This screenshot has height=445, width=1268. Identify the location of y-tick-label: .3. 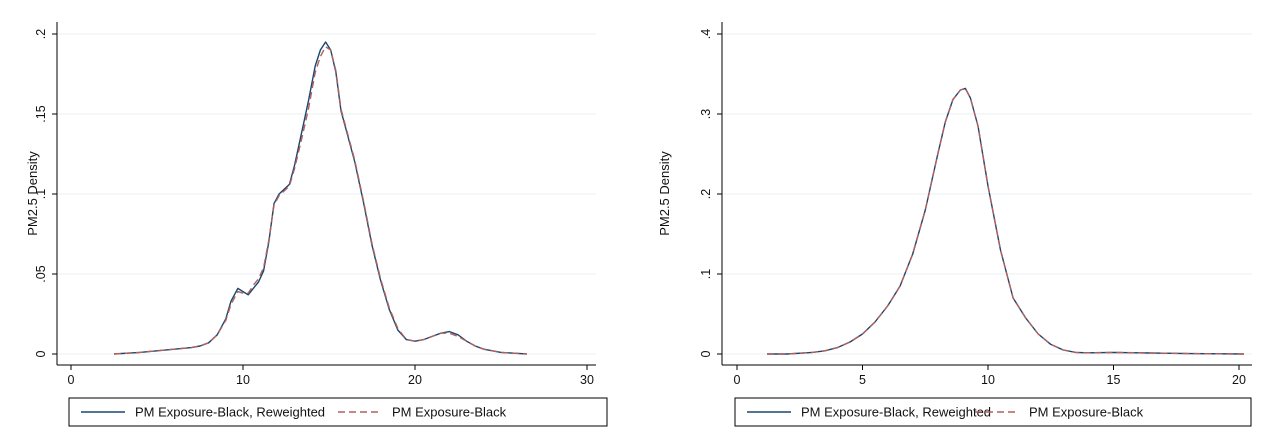
(706, 114).